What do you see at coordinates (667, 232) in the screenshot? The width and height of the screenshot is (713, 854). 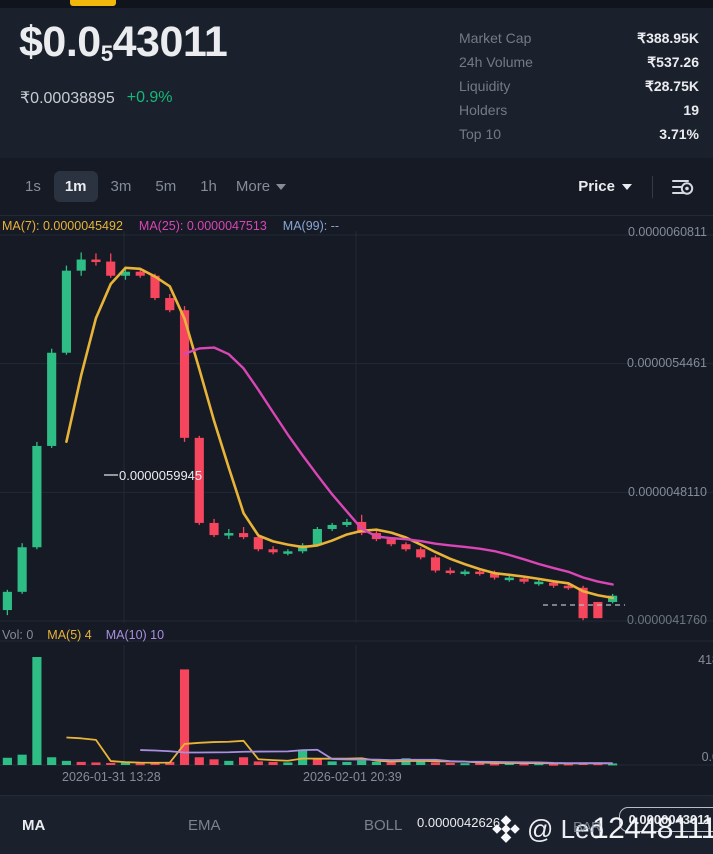 I see `price-axis-label-0: 0.0000060811` at bounding box center [667, 232].